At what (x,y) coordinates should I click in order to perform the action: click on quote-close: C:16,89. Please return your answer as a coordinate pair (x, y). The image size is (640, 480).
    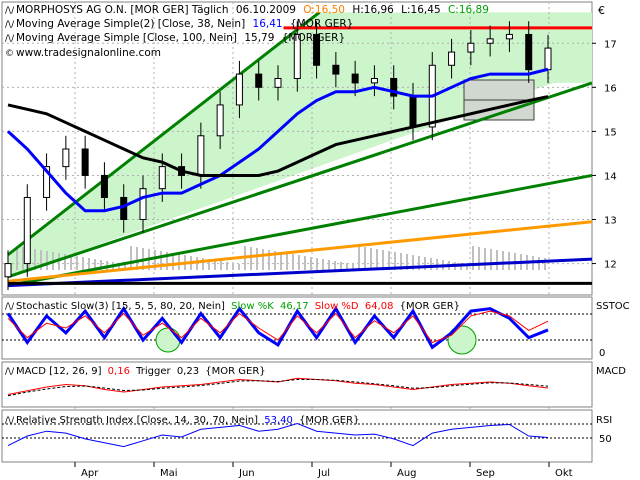
    Looking at the image, I should click on (468, 10).